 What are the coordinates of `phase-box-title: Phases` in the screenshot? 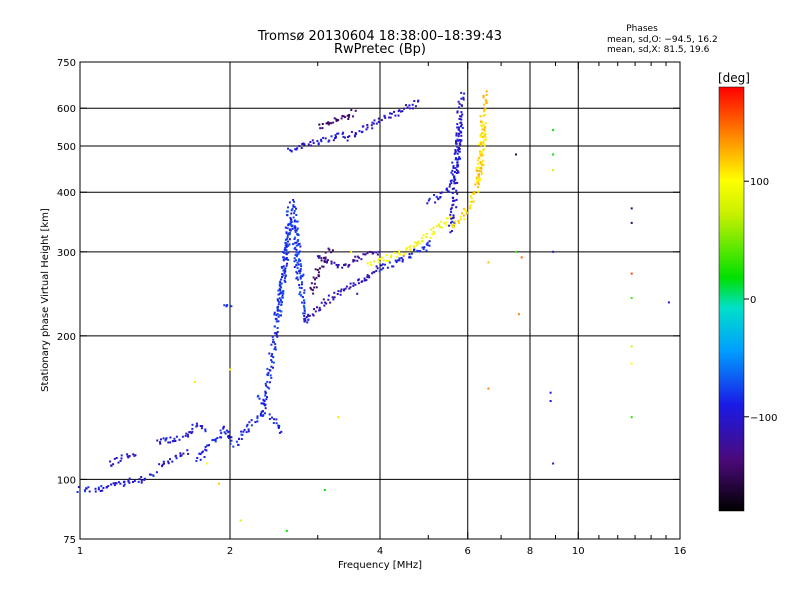 It's located at (642, 29).